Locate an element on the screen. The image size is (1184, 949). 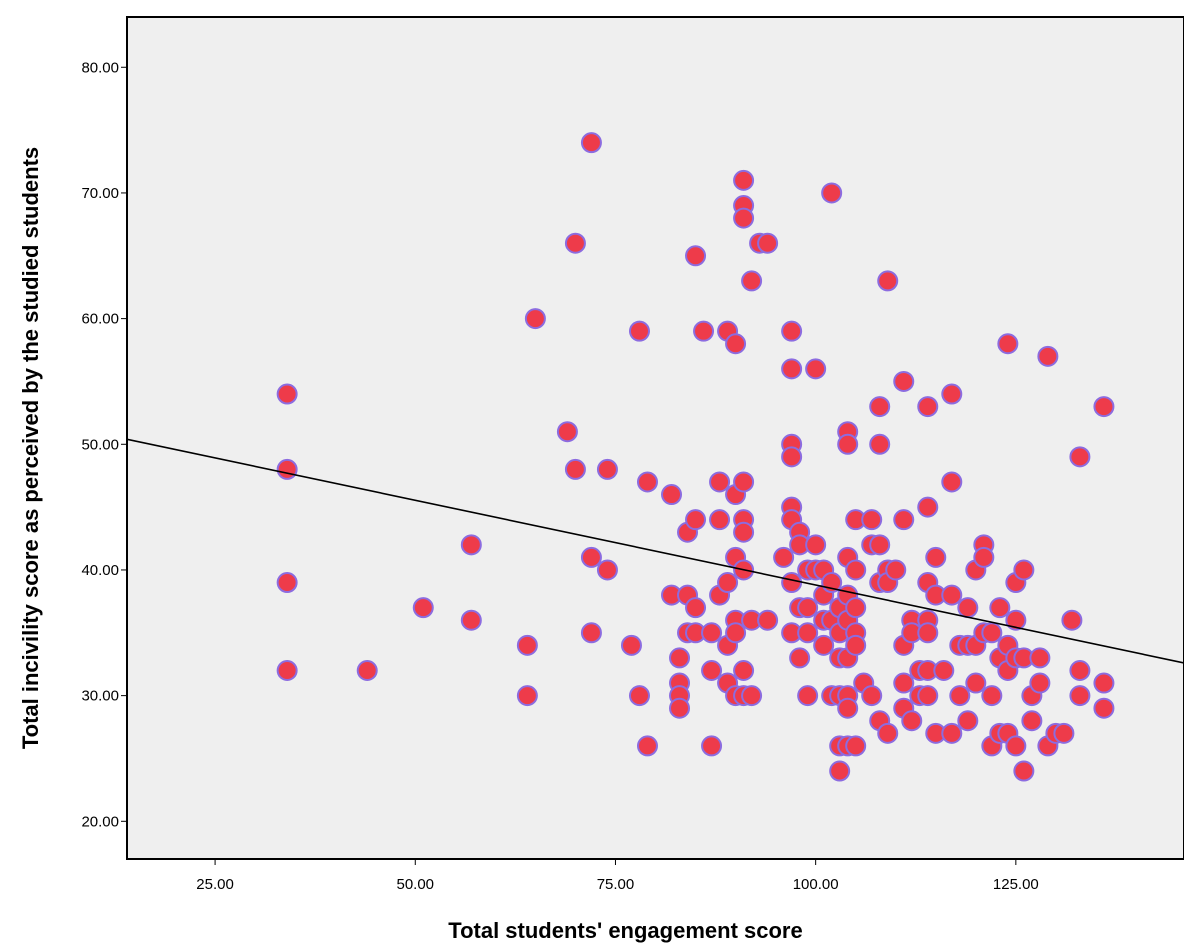
x-tick-label: 125.00 is located at coordinates (1016, 884).